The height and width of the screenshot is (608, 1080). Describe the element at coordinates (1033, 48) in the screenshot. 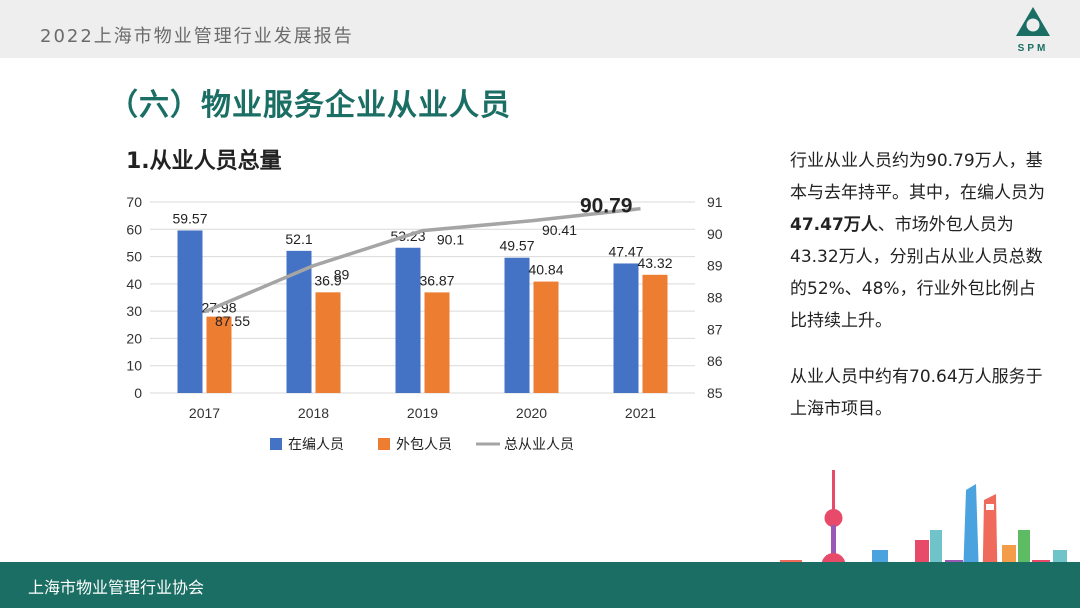

I see `logo-text: SPM` at that location.